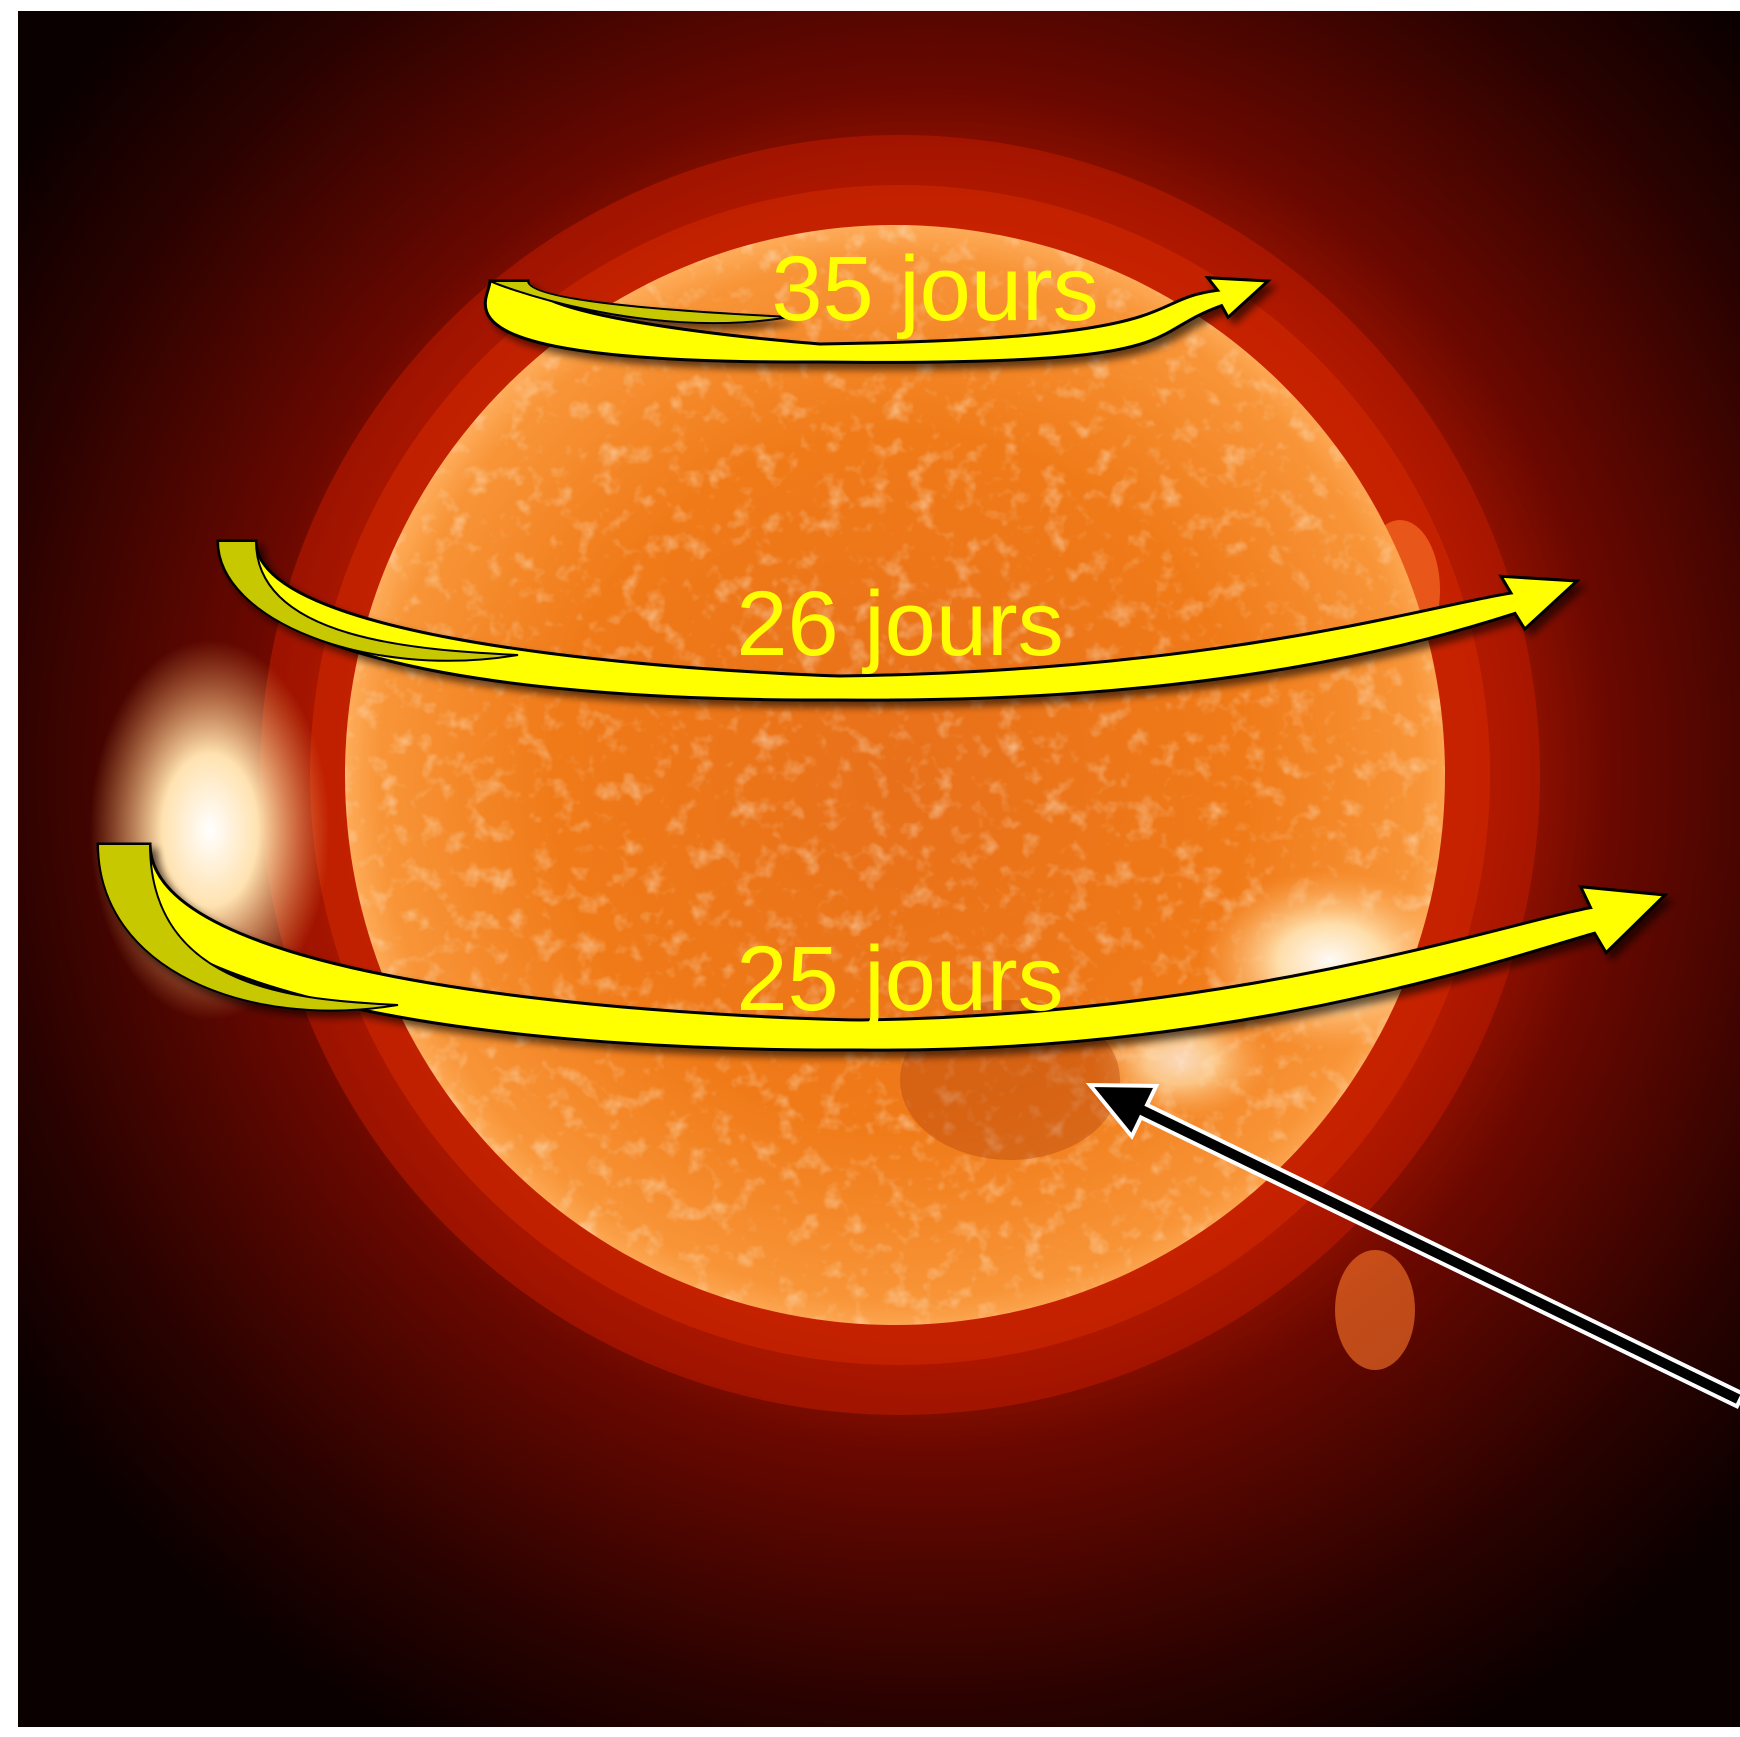 The width and height of the screenshot is (1740, 1737). What do you see at coordinates (899, 979) in the screenshot?
I see `rotation-period-label-equatorial: 25 jours` at bounding box center [899, 979].